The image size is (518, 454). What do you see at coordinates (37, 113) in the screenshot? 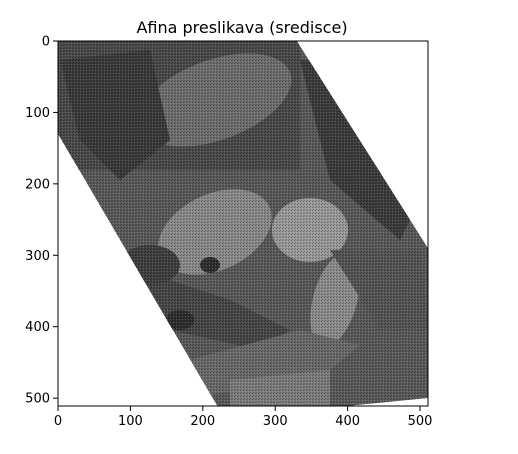
I see `y-tick-label: 100` at bounding box center [37, 113].